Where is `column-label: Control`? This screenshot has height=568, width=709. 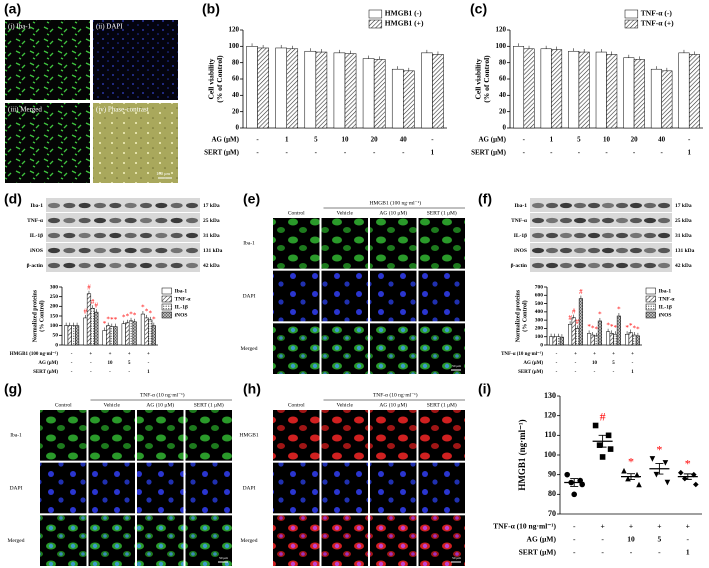 column-label: Control is located at coordinates (63, 405).